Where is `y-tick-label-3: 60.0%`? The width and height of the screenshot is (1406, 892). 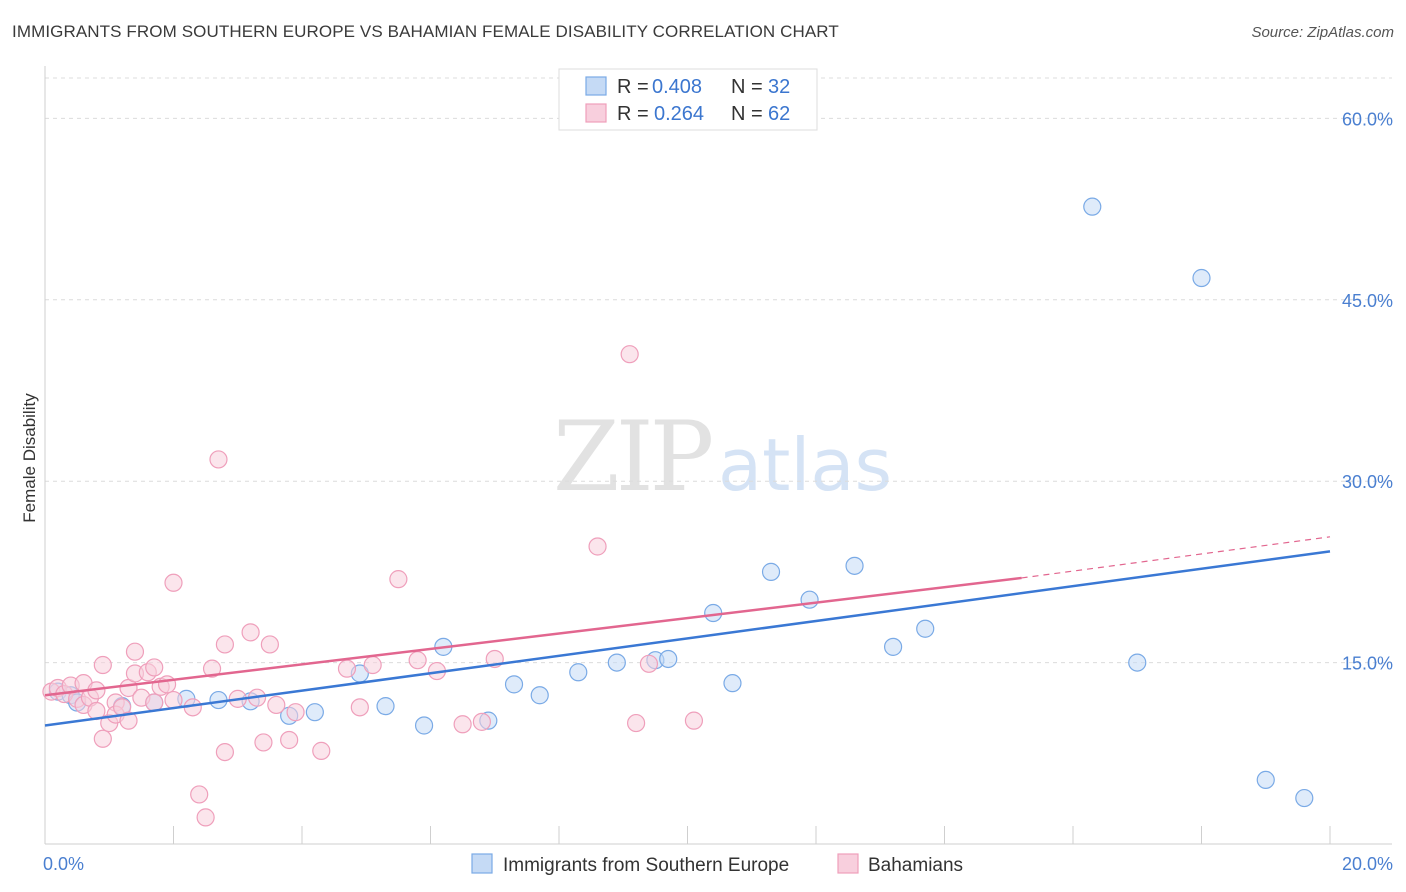 y-tick-label-3: 60.0% is located at coordinates (1367, 119).